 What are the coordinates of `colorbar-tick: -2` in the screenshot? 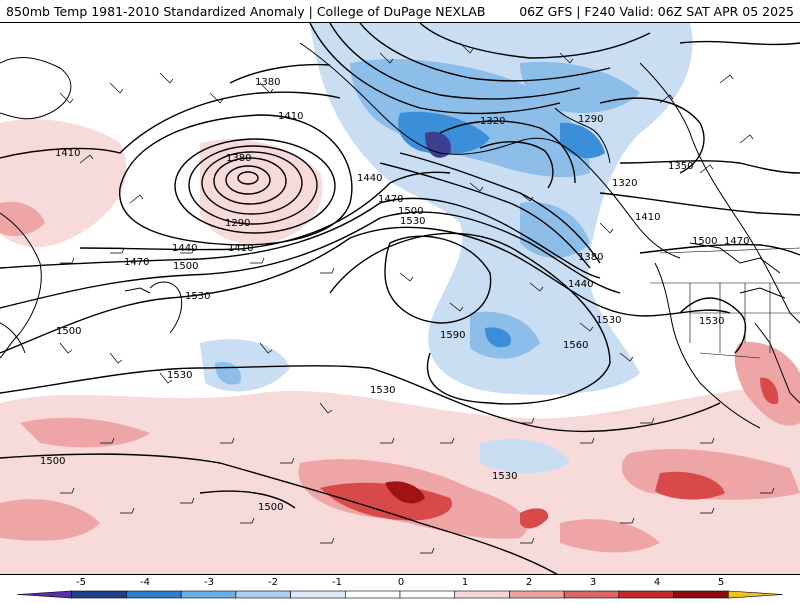 It's located at (273, 582).